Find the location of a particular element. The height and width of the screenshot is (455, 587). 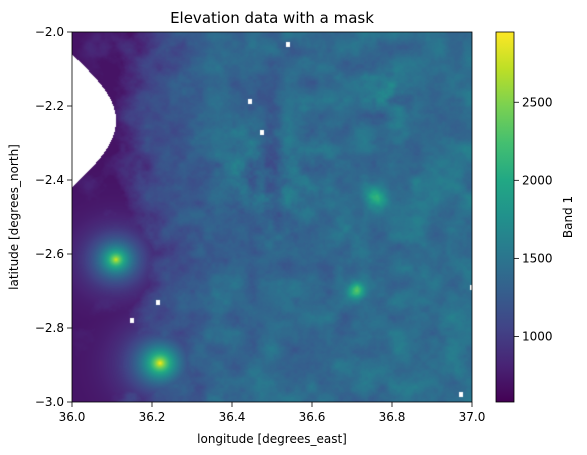

colorbar-gradient is located at coordinates (505, 217).